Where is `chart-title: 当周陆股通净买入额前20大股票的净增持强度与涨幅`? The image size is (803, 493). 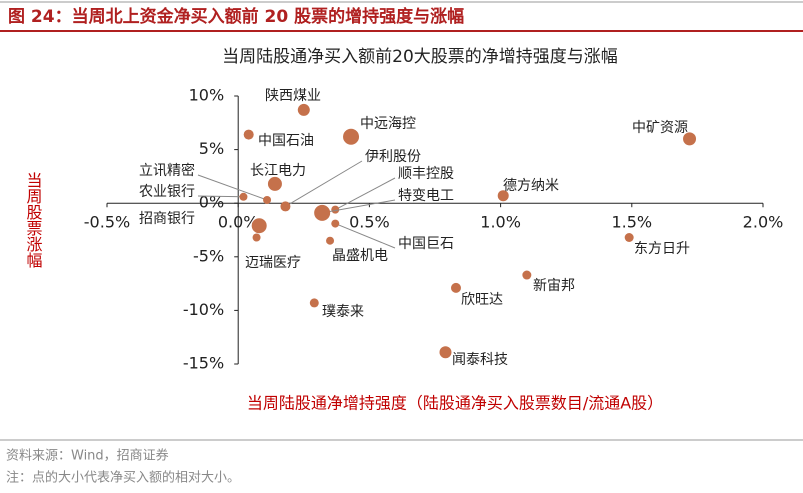
chart-title: 当周陆股通净买入额前20大股票的净增持强度与涨幅 is located at coordinates (420, 57).